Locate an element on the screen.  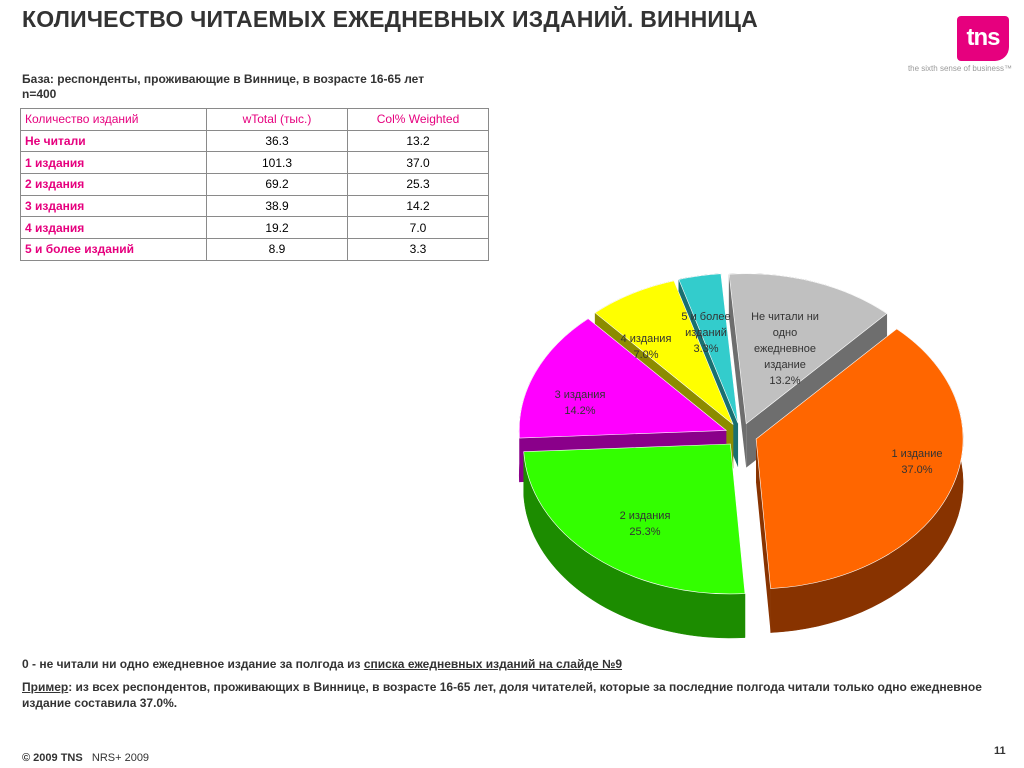
table-row: Не читали 36.3 13.2 is located at coordinates (254, 141).